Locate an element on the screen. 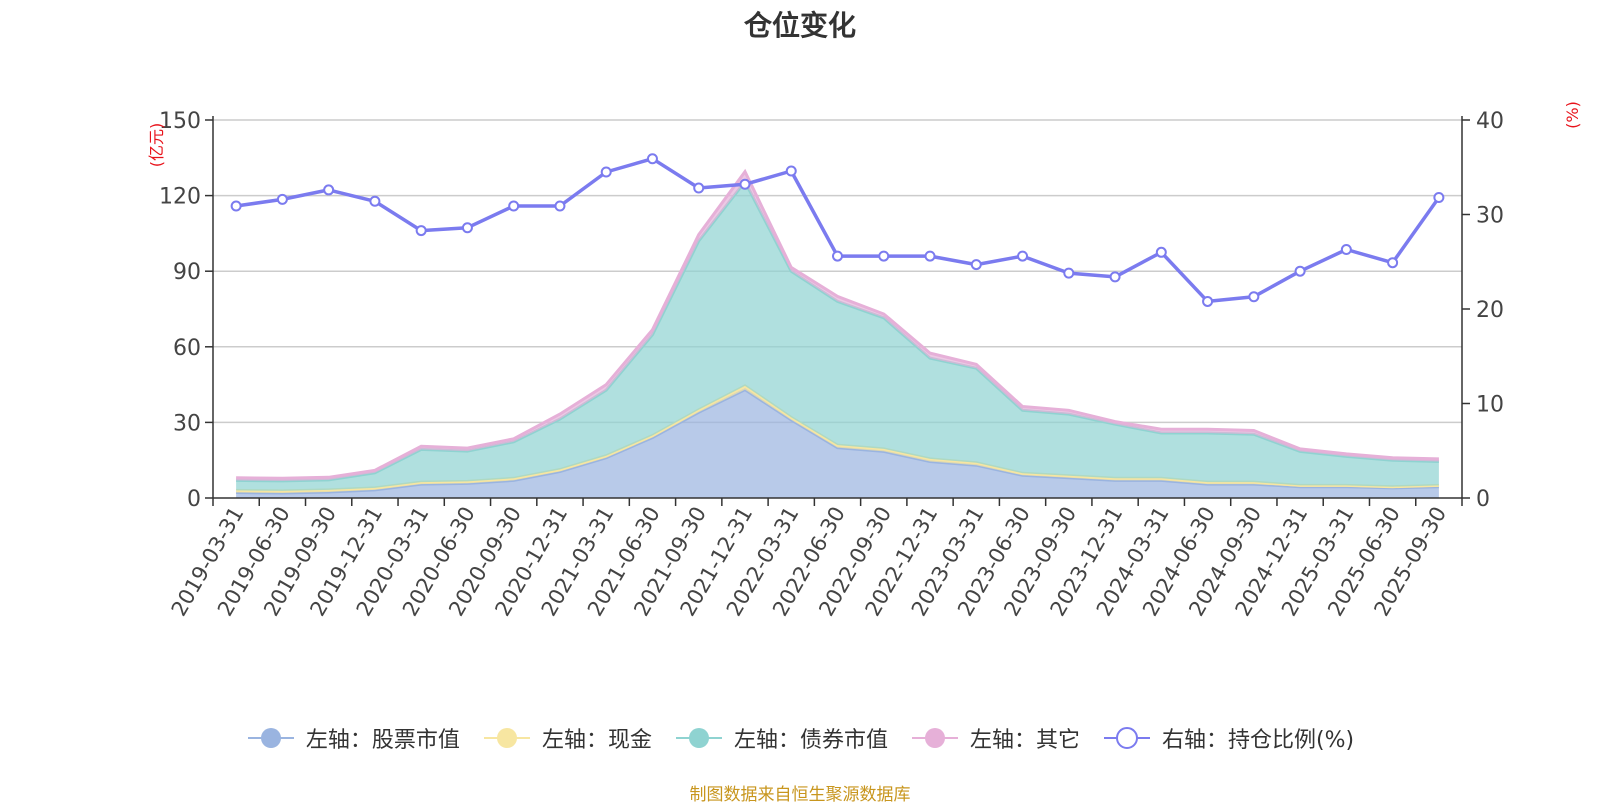 This screenshot has width=1600, height=805. legend: 左轴：股票市值 左轴：现金 左轴：债券市值 左轴：其它 右轴：持仓比例(%) is located at coordinates (800, 738).